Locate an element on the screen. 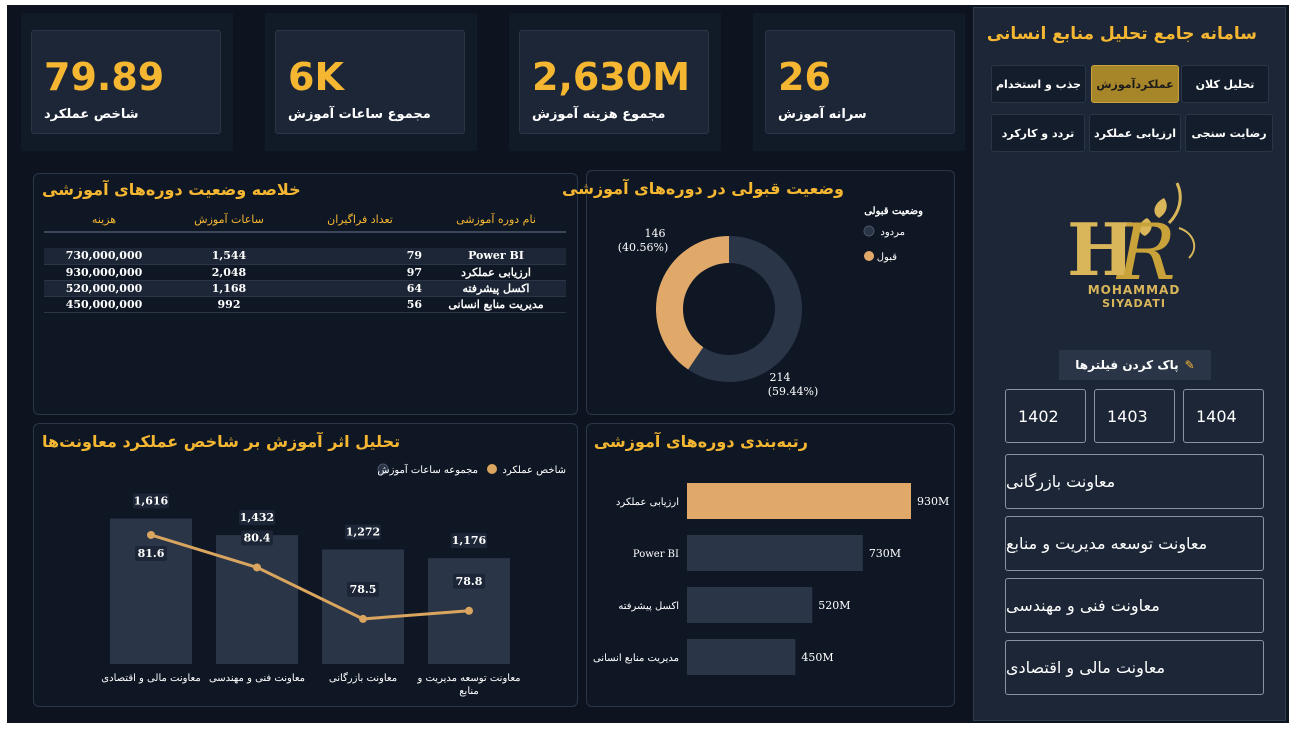 Image resolution: width=1295 pixels, height=737 pixels. legend-marker-performance is located at coordinates (492, 469).